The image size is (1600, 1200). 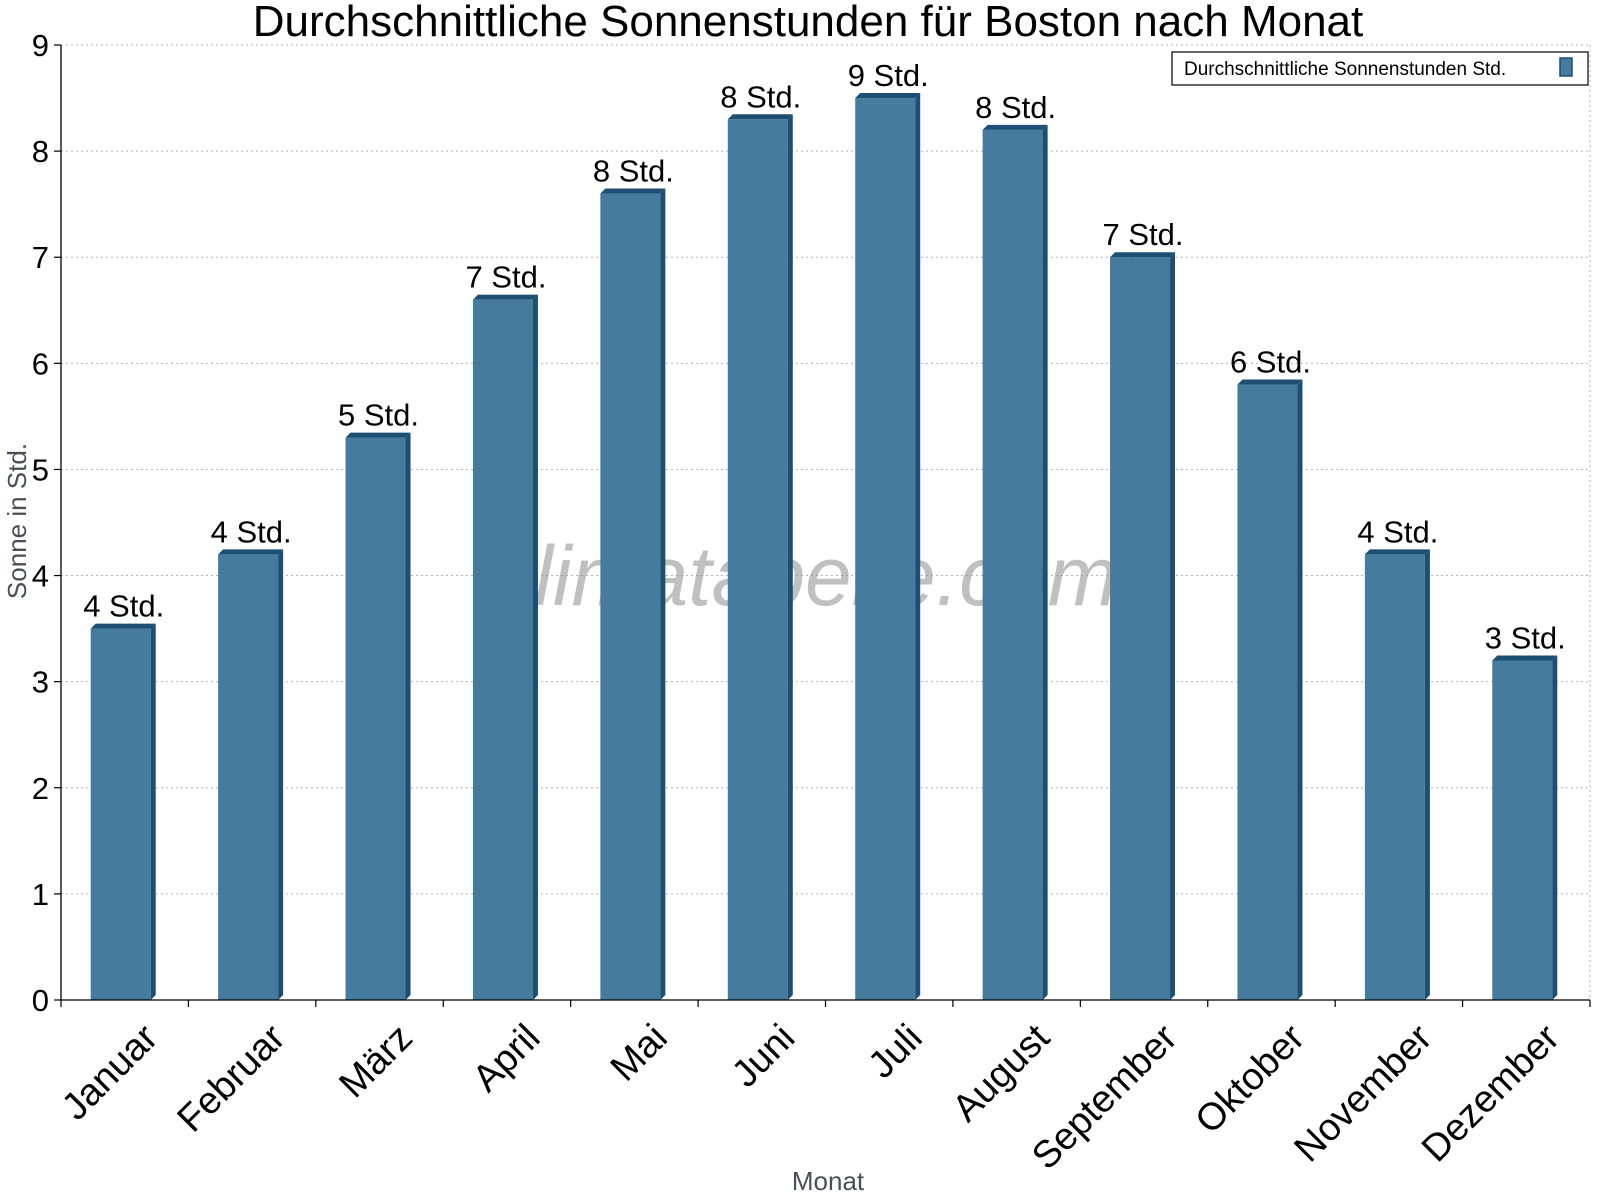 What do you see at coordinates (40, 257) in the screenshot?
I see `y-tick-label: 7` at bounding box center [40, 257].